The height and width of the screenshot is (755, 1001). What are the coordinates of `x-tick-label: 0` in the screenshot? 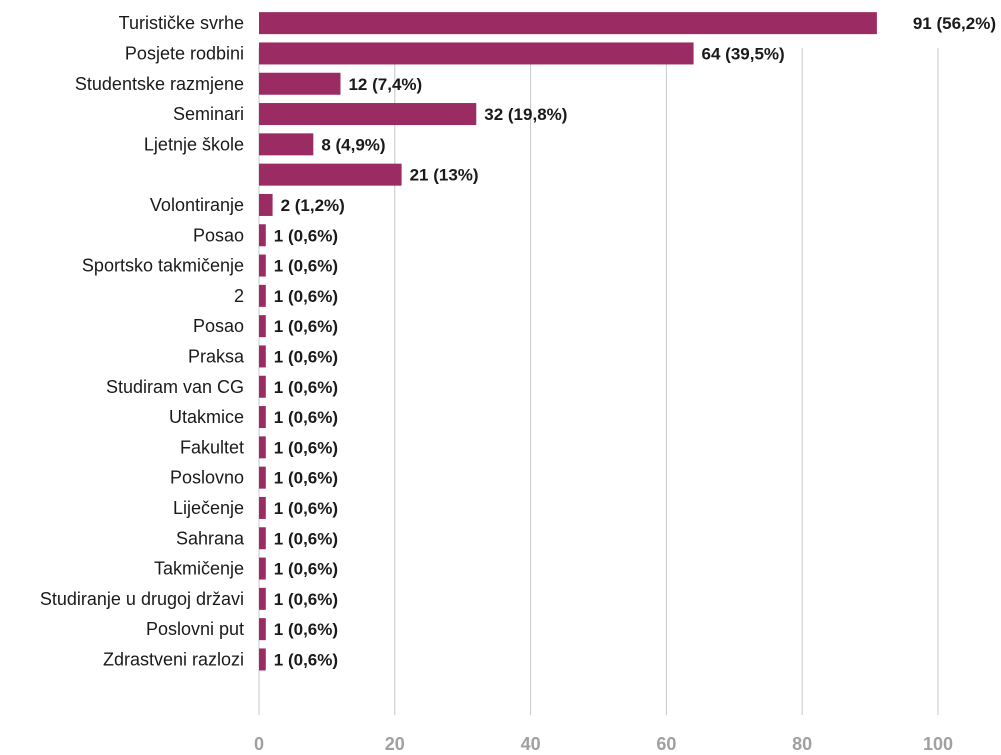 It's located at (259, 744).